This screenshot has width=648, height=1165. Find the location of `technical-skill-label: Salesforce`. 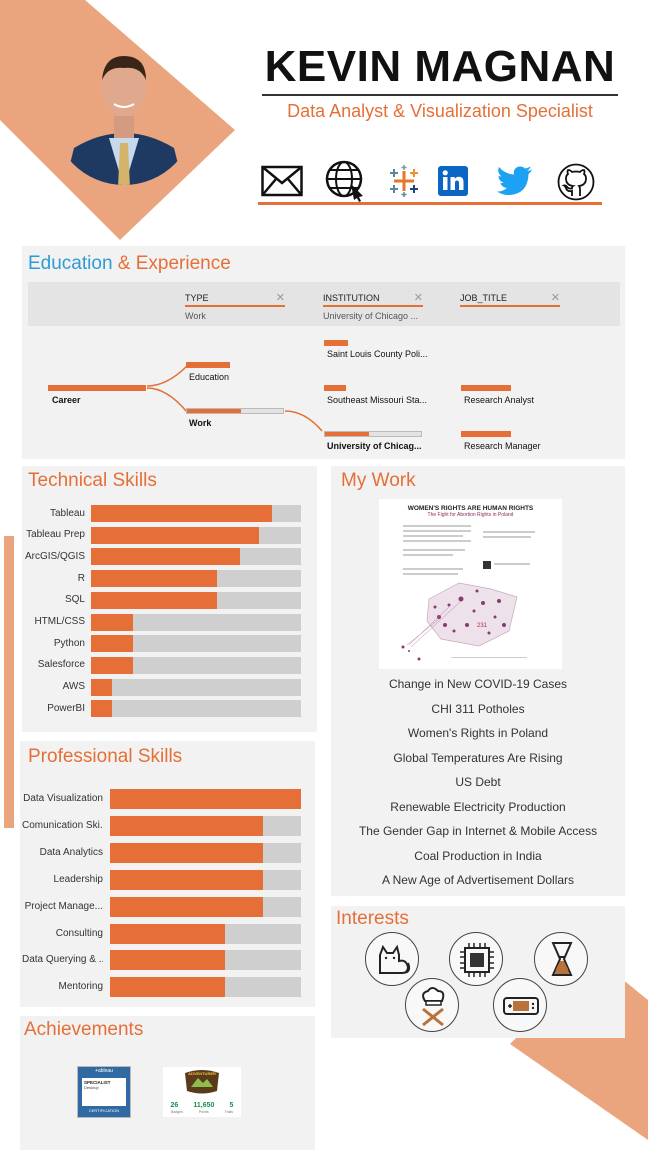

technical-skill-label: Salesforce is located at coordinates (61, 665).